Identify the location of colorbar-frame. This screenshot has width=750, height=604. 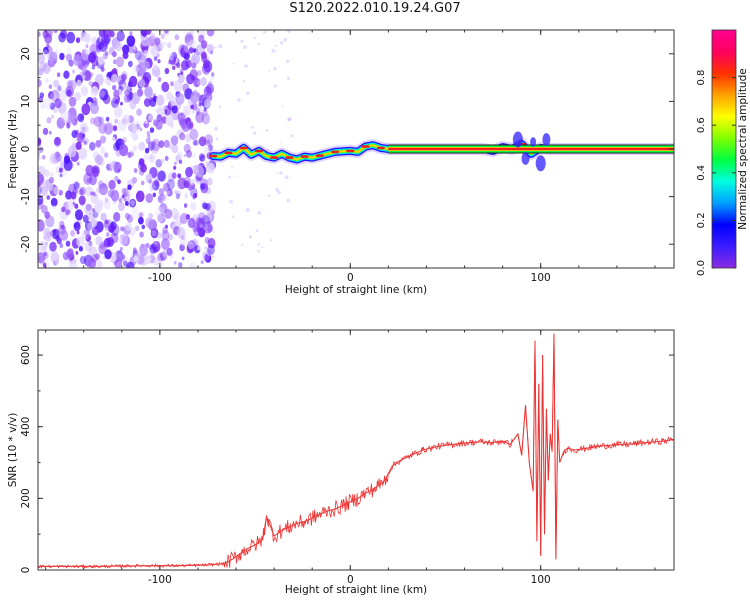
(724, 149).